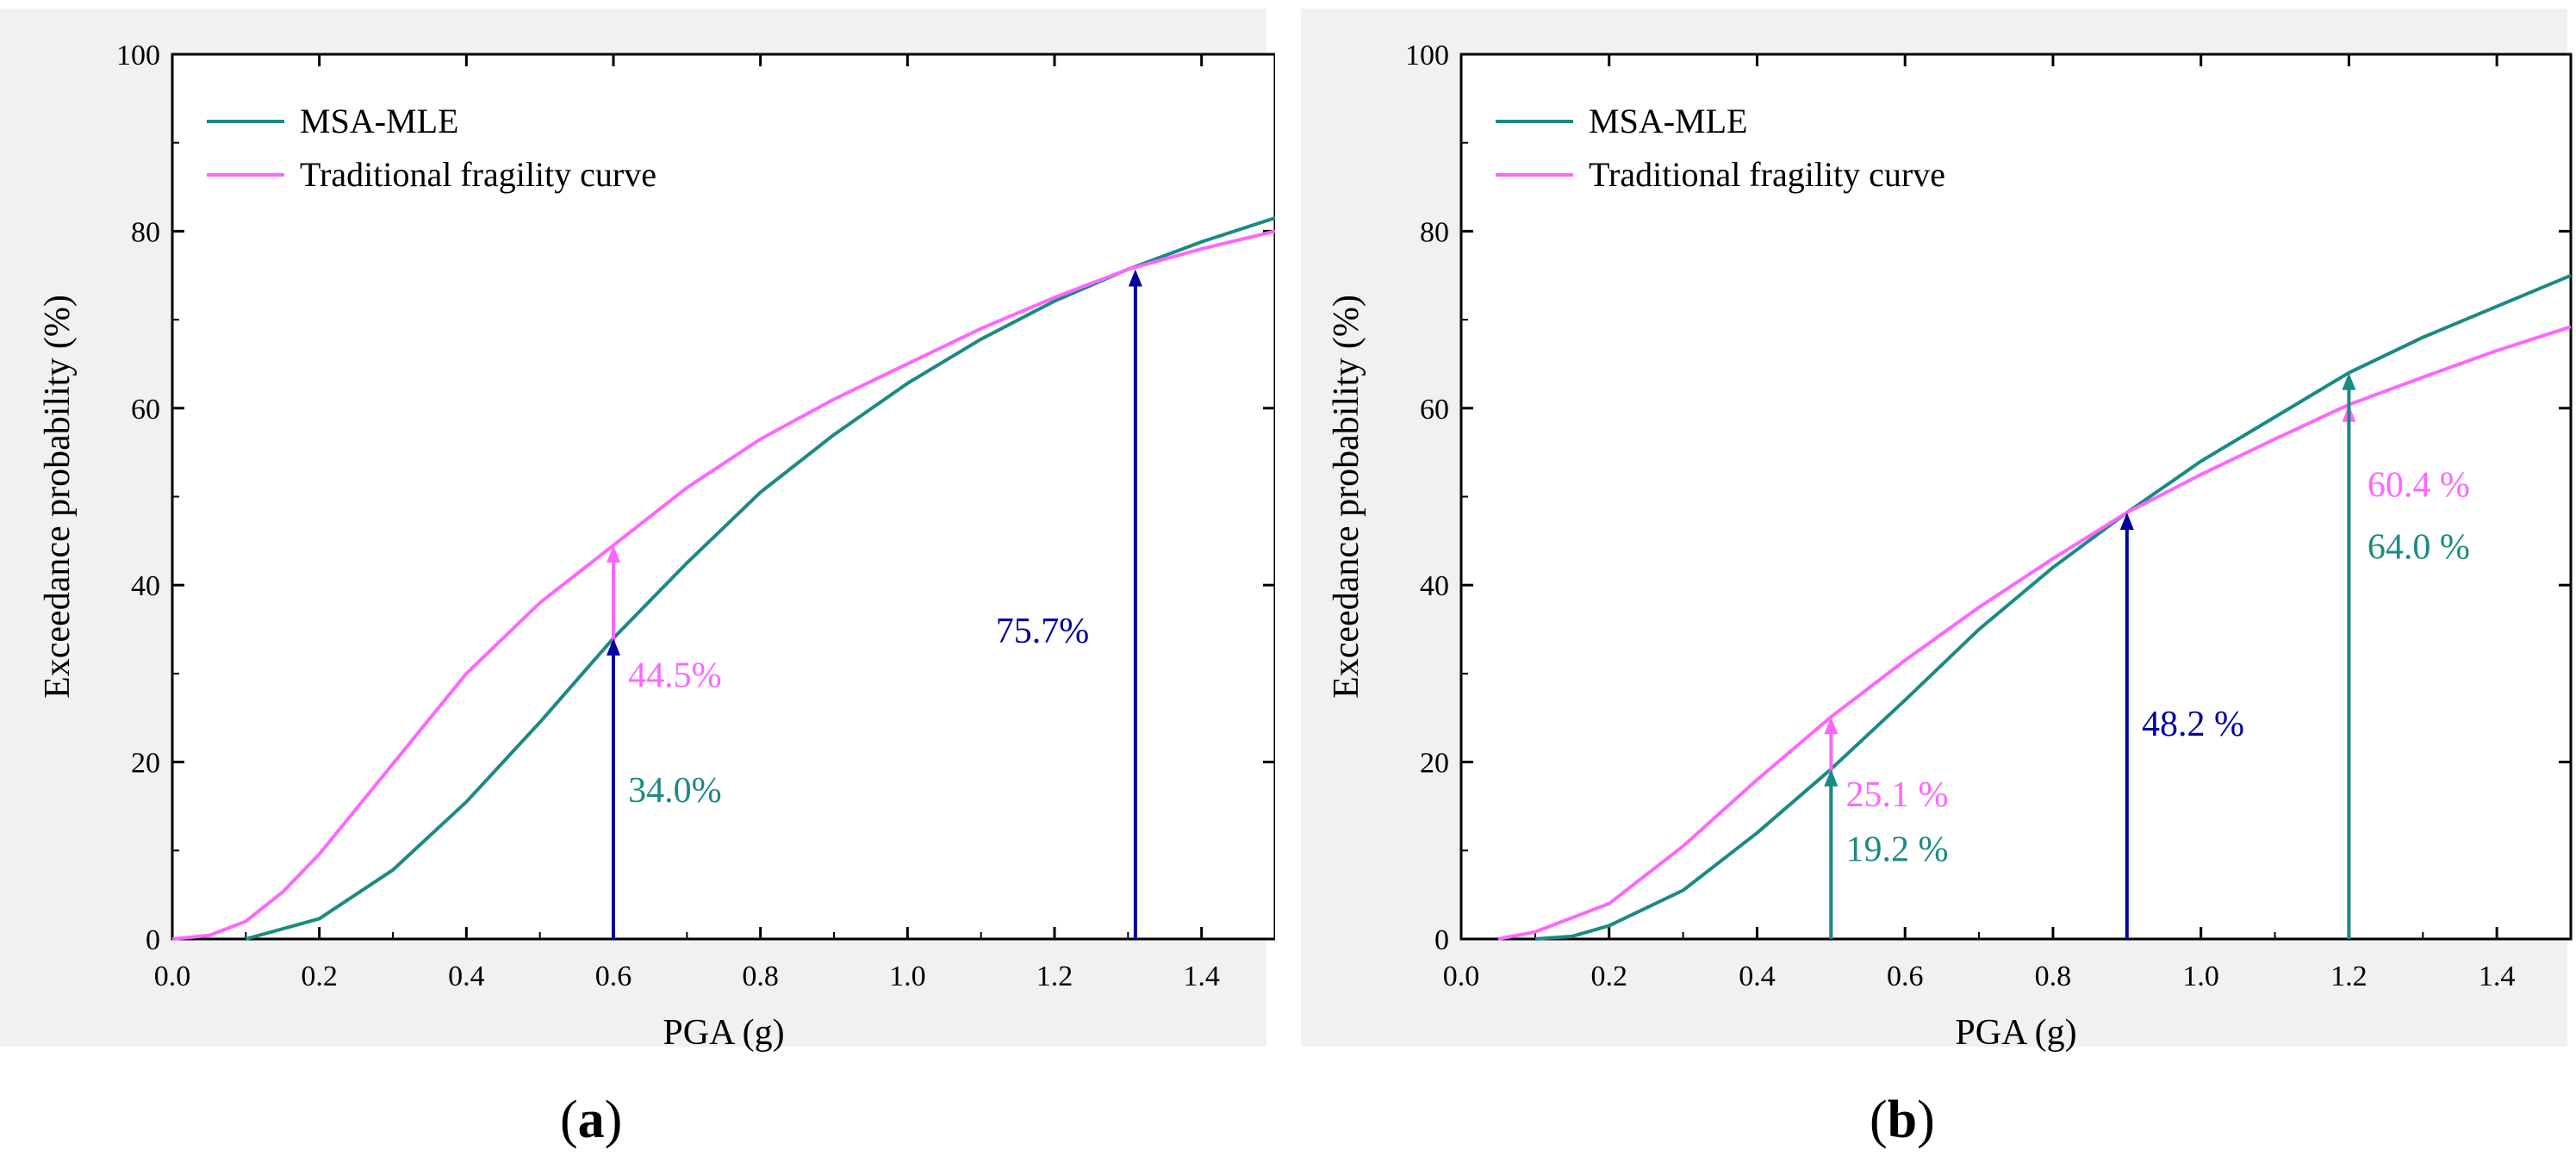  I want to click on annotation-label: 25.1 %, so click(1898, 795).